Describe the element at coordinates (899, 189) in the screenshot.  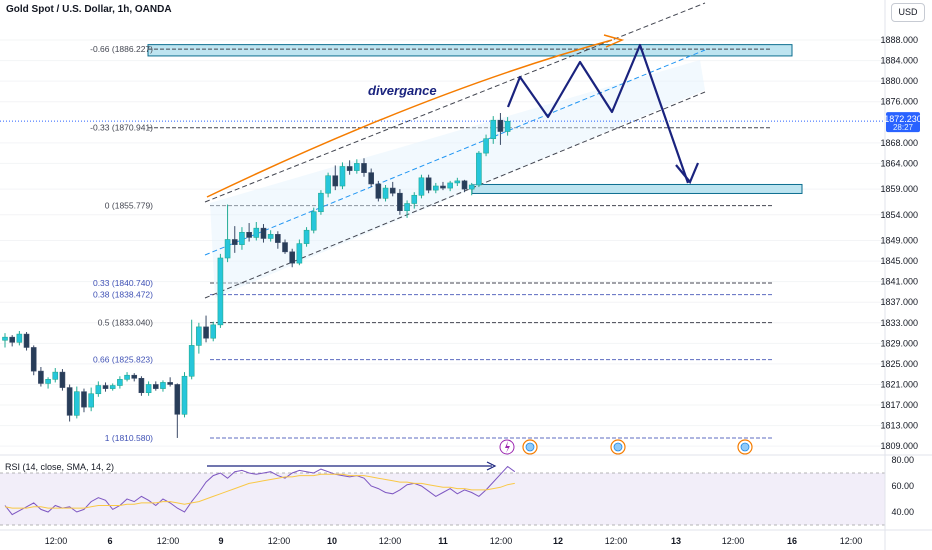
I see `price-tick-label: 1859.000` at that location.